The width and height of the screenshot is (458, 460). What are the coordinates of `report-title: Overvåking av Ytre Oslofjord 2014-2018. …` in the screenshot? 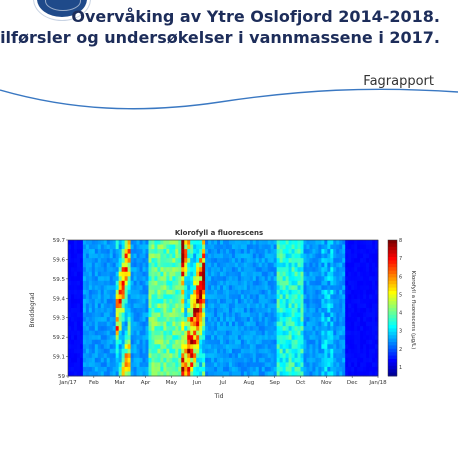 It's located at (220, 27).